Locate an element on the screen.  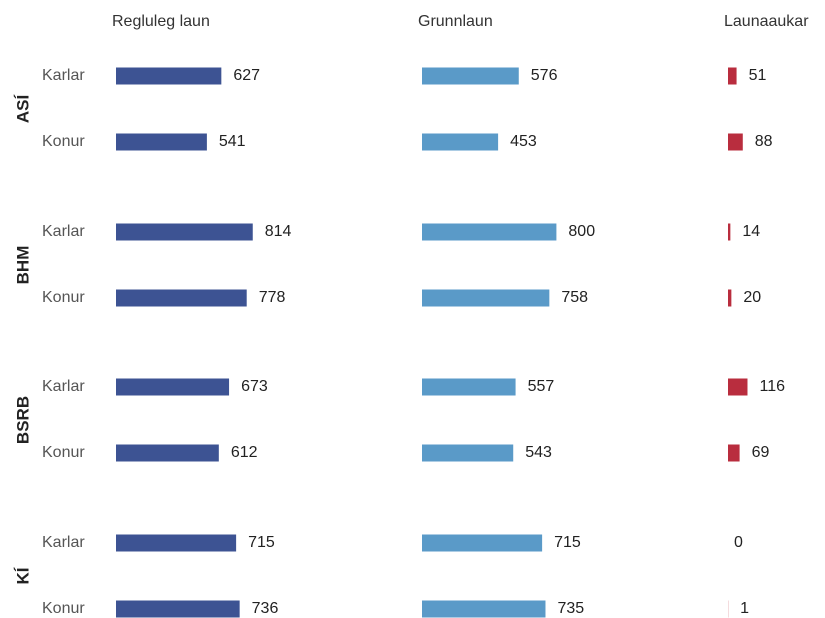
value-label-aukar: 1 is located at coordinates (744, 608).